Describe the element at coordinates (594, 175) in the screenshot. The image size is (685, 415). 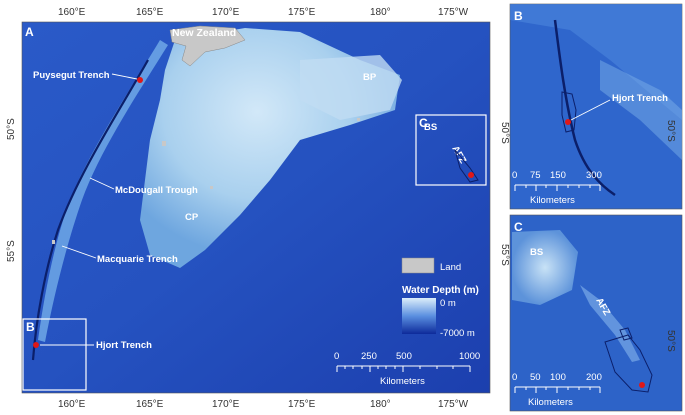
I see `scale-b-300: 300` at that location.